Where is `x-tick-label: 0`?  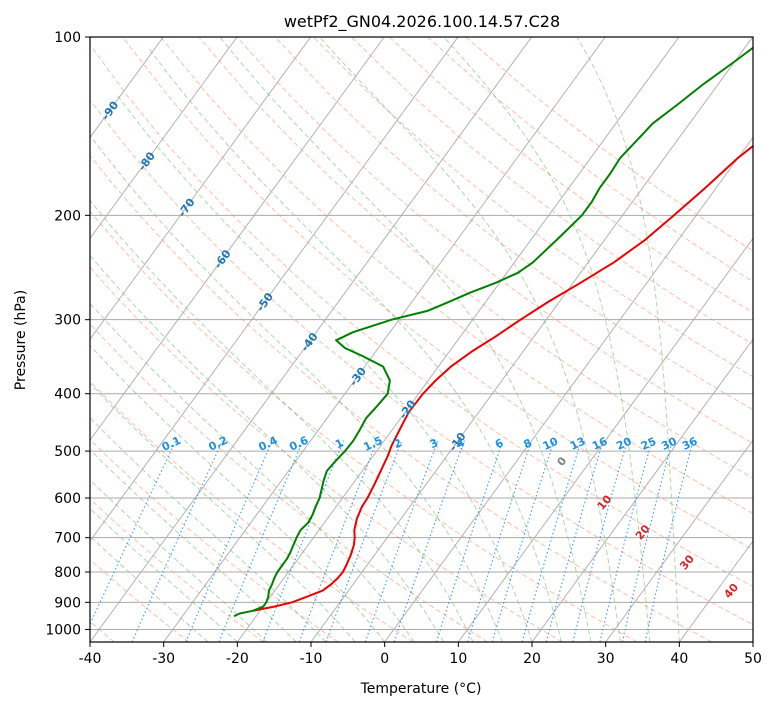
x-tick-label: 0 is located at coordinates (384, 659).